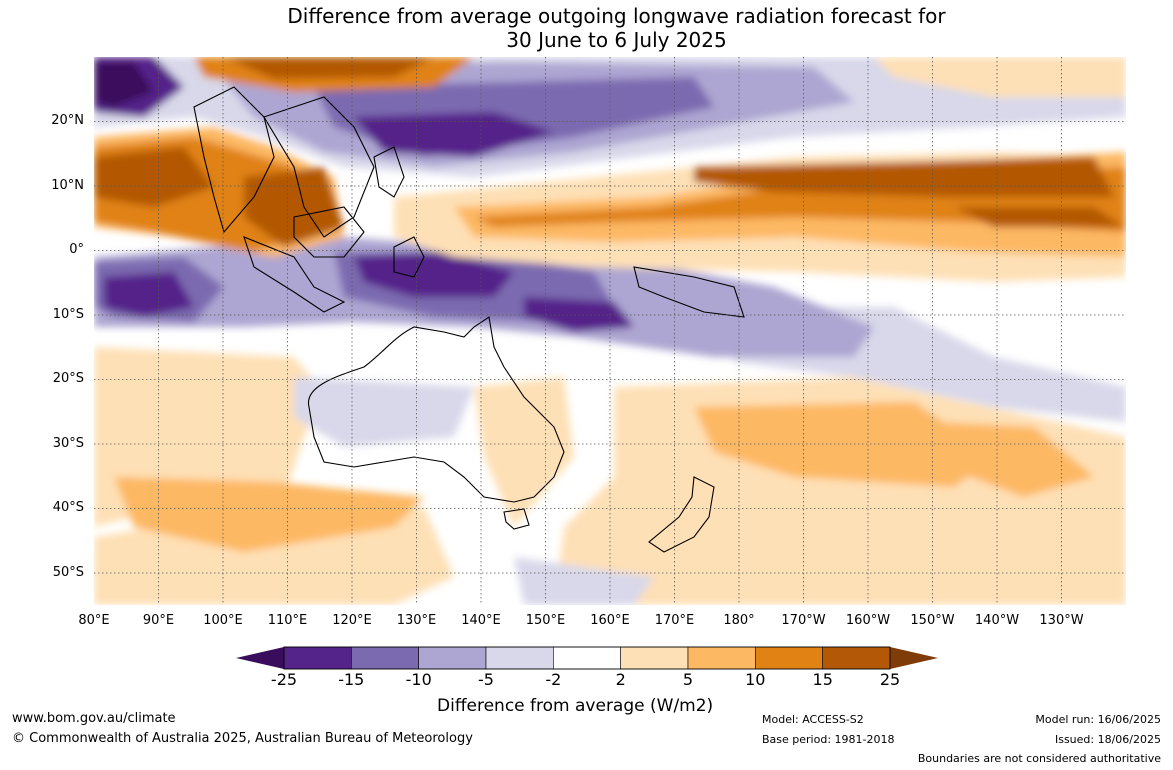 This screenshot has height=770, width=1173. Describe the element at coordinates (822, 679) in the screenshot. I see `colorbar-label-15: 15` at that location.